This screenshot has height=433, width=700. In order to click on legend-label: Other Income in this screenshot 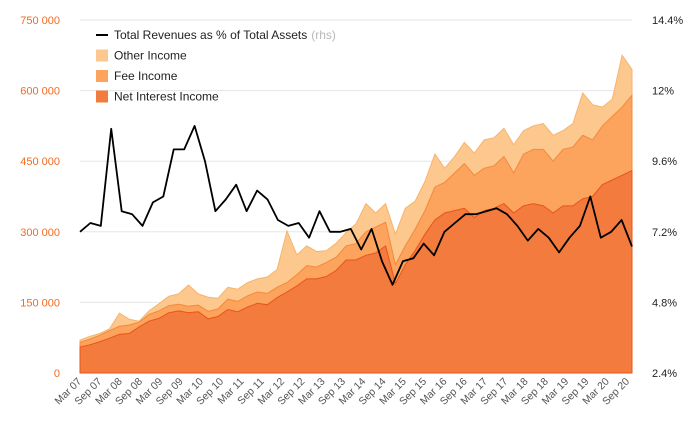, I will do `click(150, 56)`.